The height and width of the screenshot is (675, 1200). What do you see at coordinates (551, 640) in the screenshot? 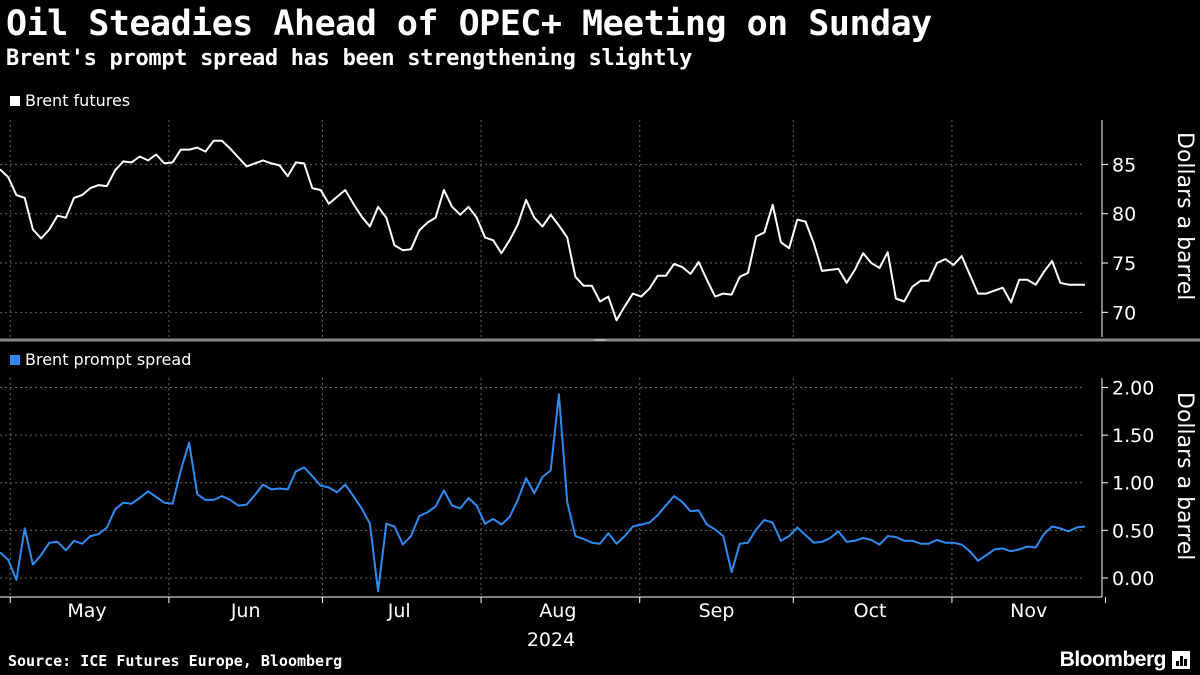
I see `x-year-label: 2024` at bounding box center [551, 640].